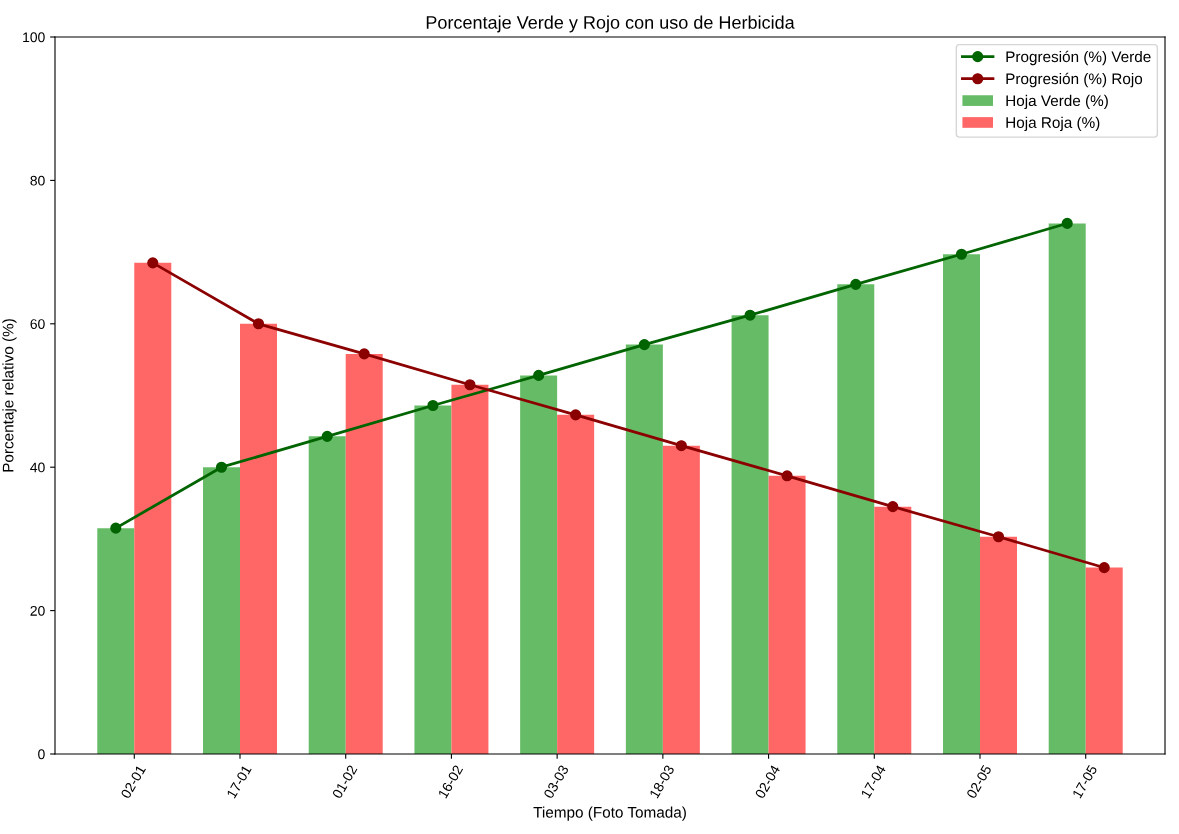  Describe the element at coordinates (37, 324) in the screenshot. I see `y-tick-label: 60` at that location.